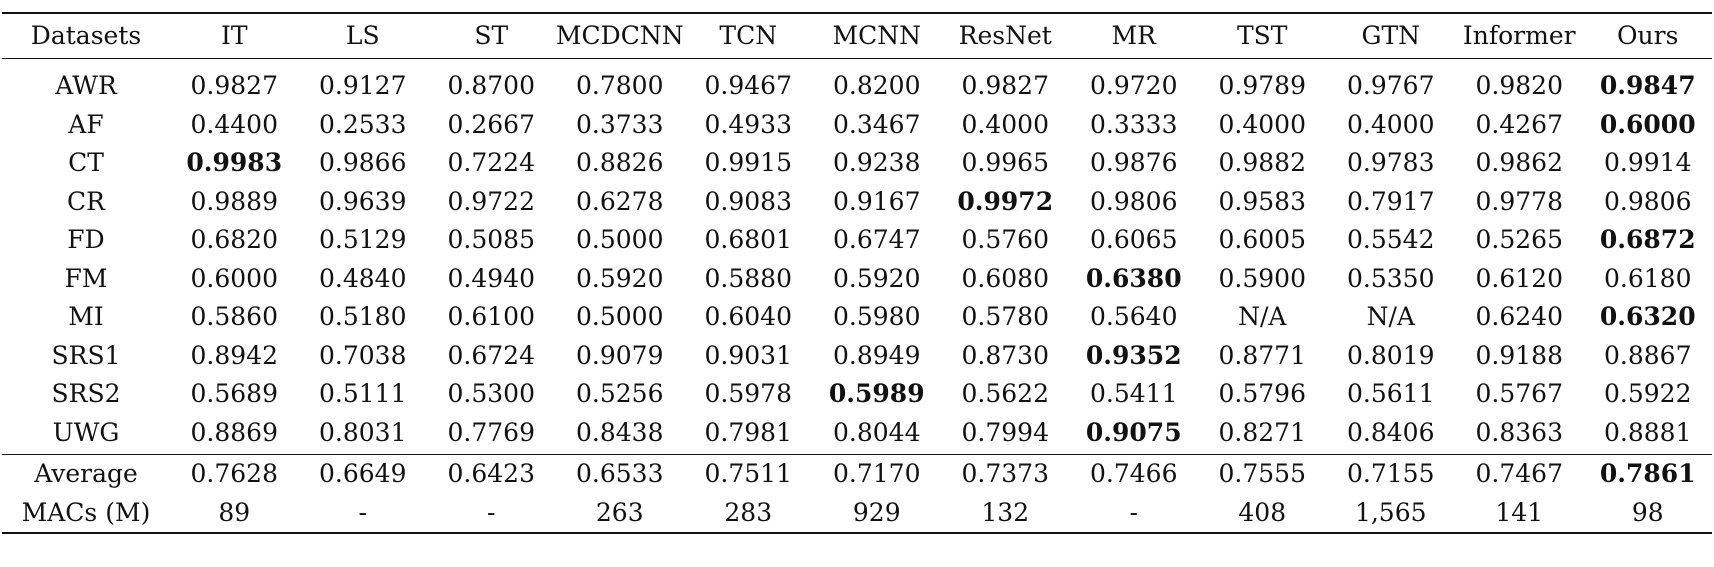 The image size is (1714, 567). I want to click on table-cell: 0.7373, so click(1005, 473).